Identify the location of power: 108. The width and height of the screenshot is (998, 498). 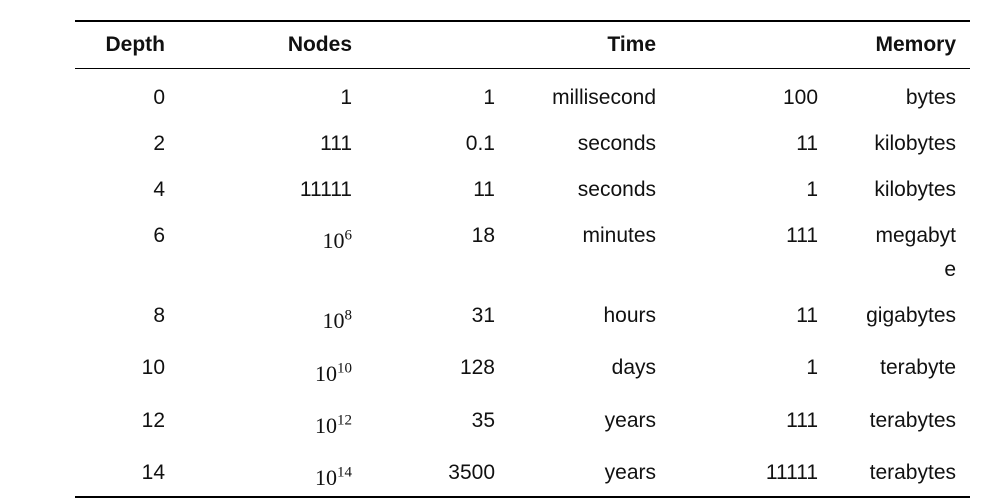
(338, 320).